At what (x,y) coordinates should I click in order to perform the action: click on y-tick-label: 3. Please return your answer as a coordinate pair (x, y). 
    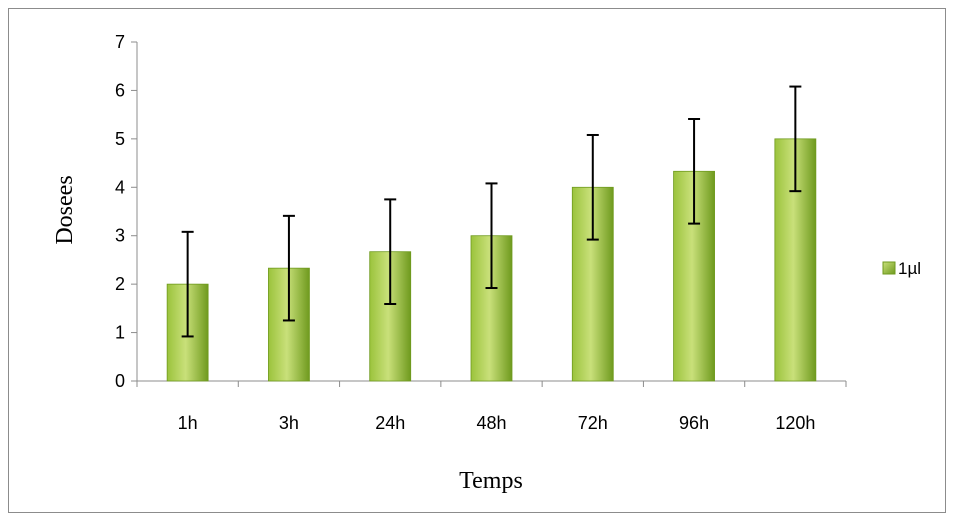
    Looking at the image, I should click on (120, 236).